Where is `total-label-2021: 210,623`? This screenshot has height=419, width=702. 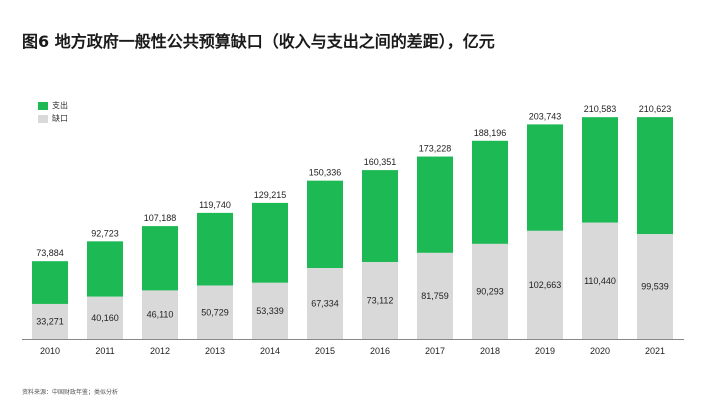 total-label-2021: 210,623 is located at coordinates (655, 109).